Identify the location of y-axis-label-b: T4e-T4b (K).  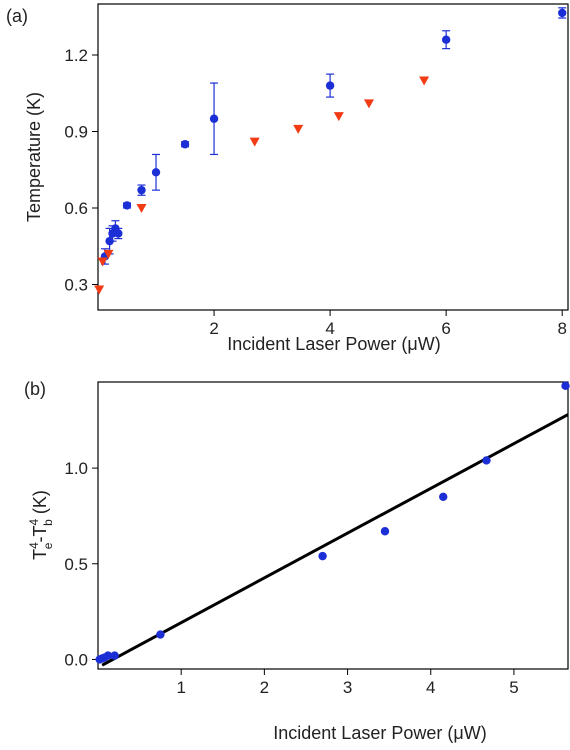
(41, 525).